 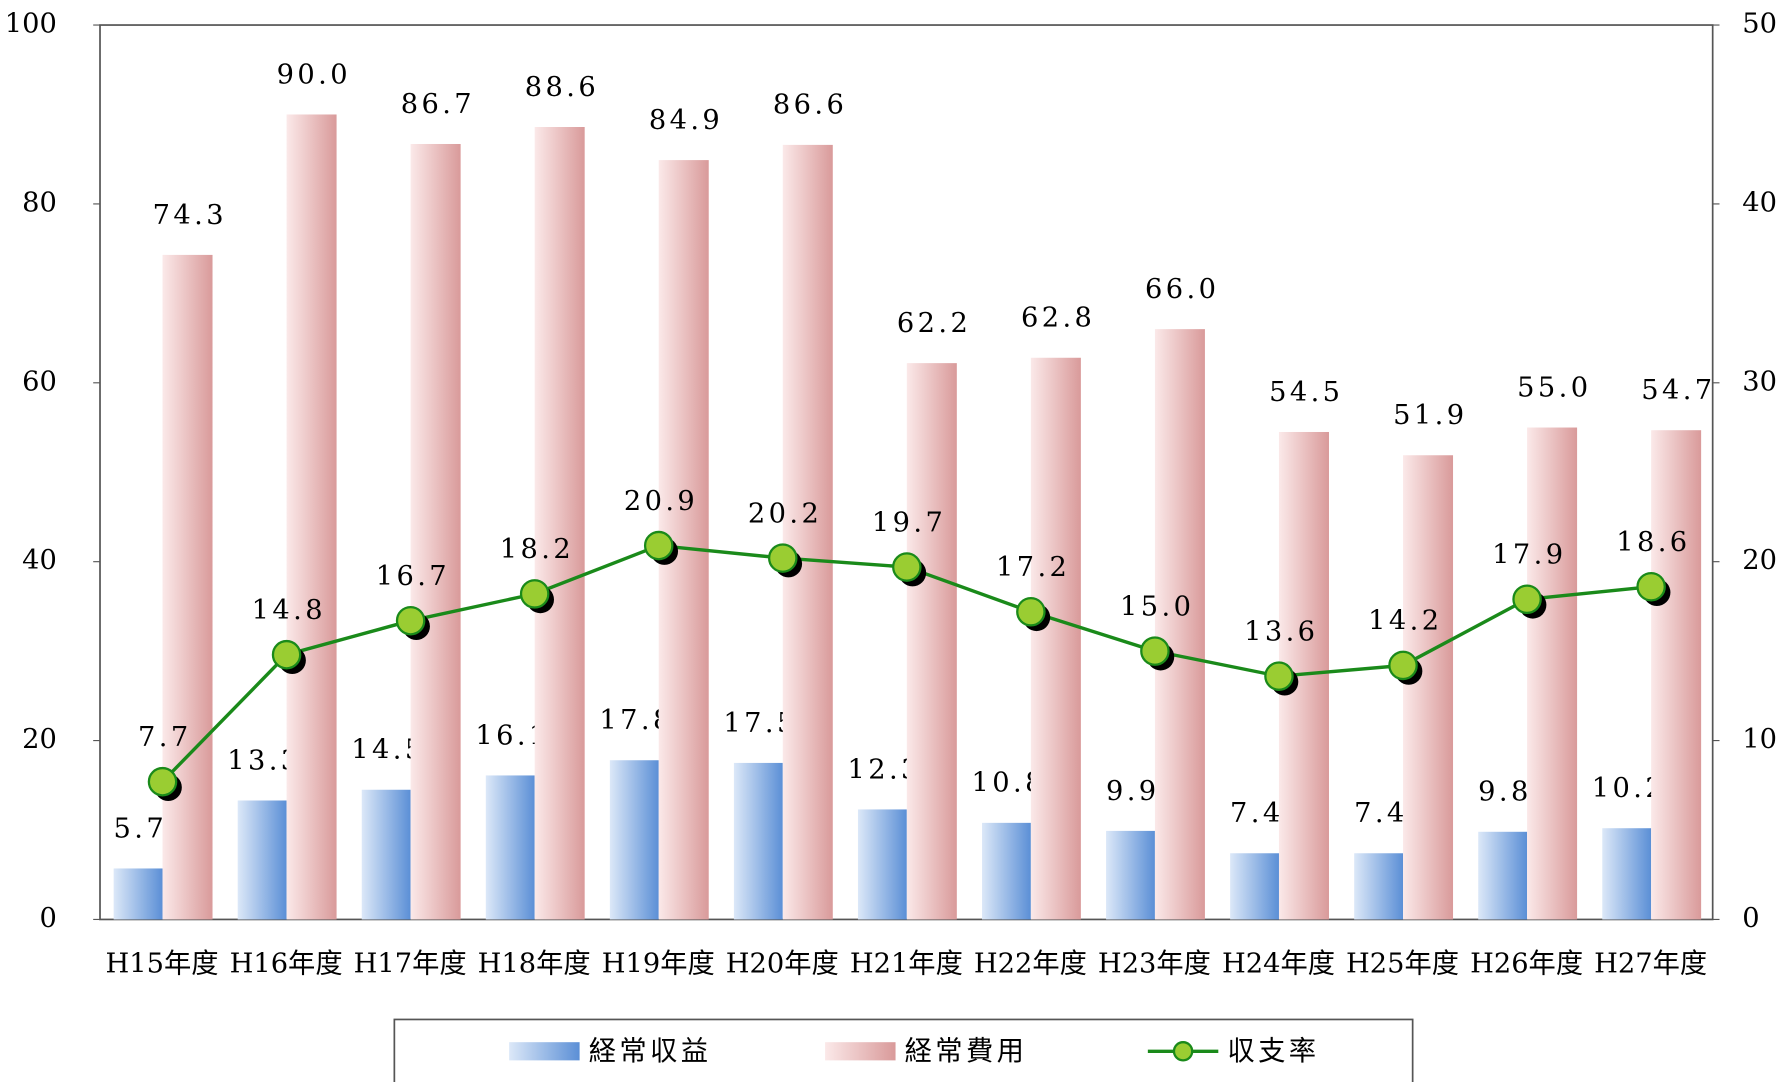 I want to click on value-label: 17.8, so click(x=636, y=720).